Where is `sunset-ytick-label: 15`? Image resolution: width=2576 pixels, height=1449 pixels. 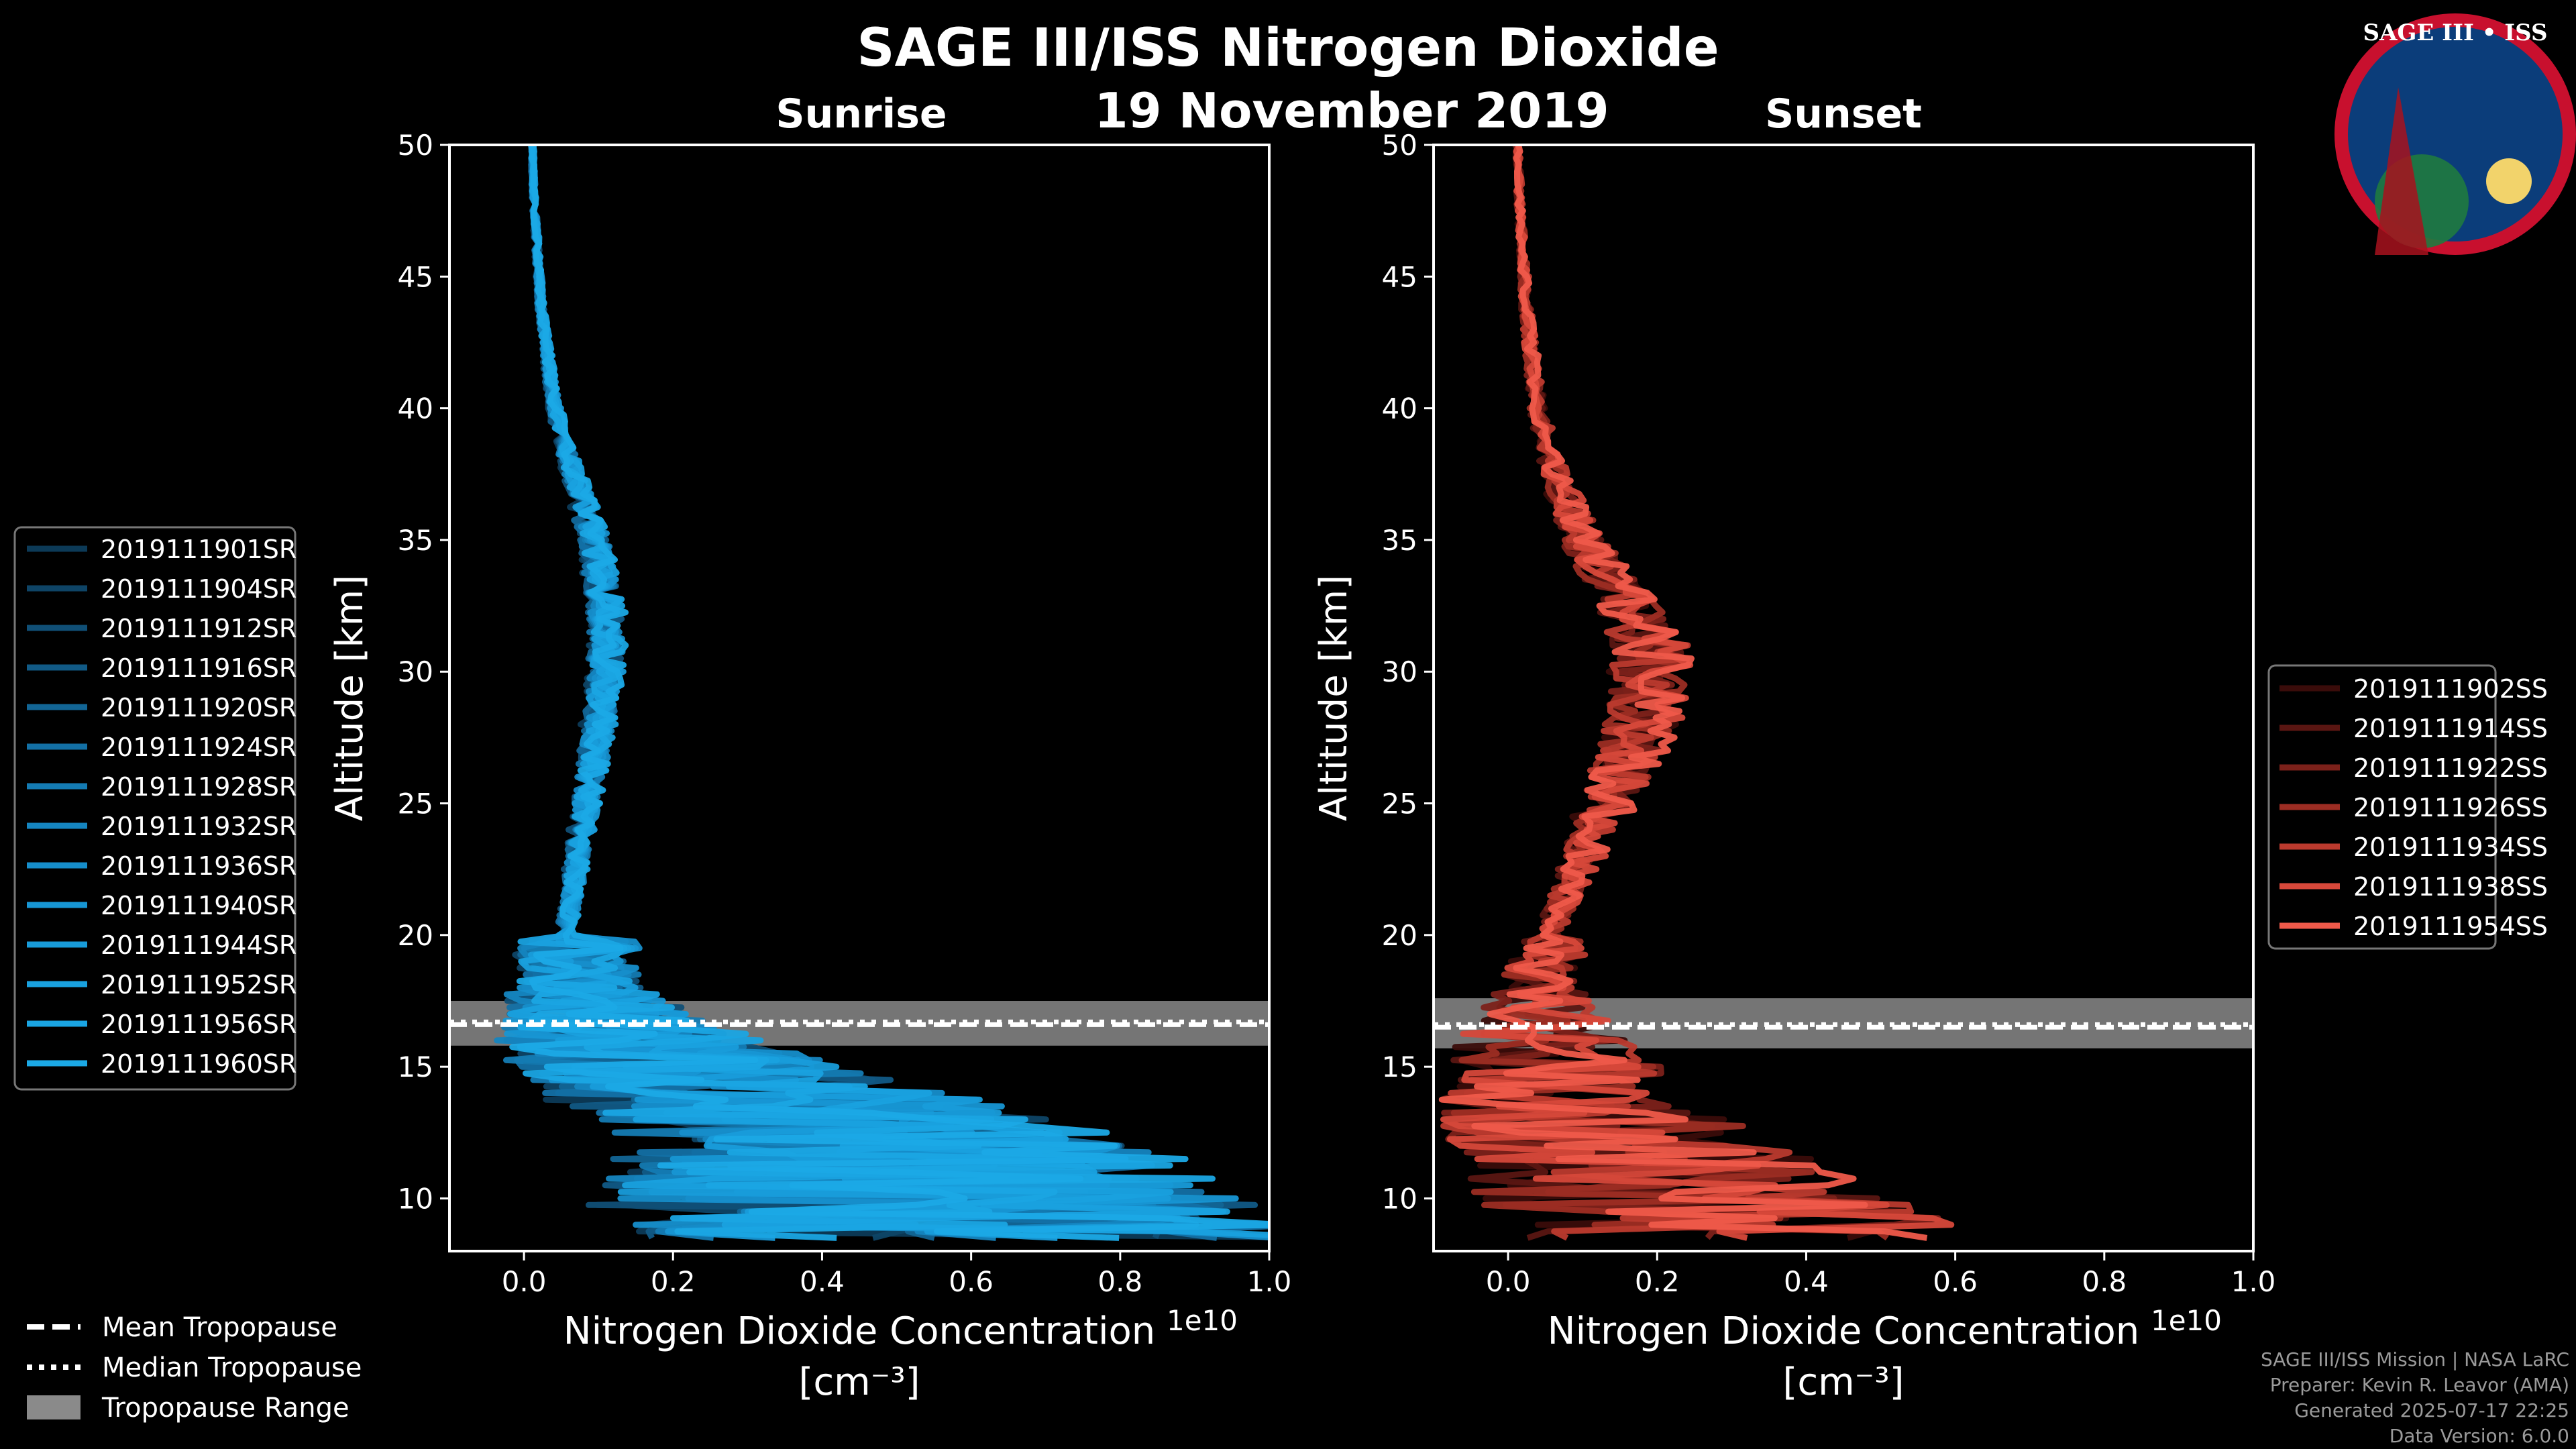
sunset-ytick-label: 15 is located at coordinates (1399, 1067).